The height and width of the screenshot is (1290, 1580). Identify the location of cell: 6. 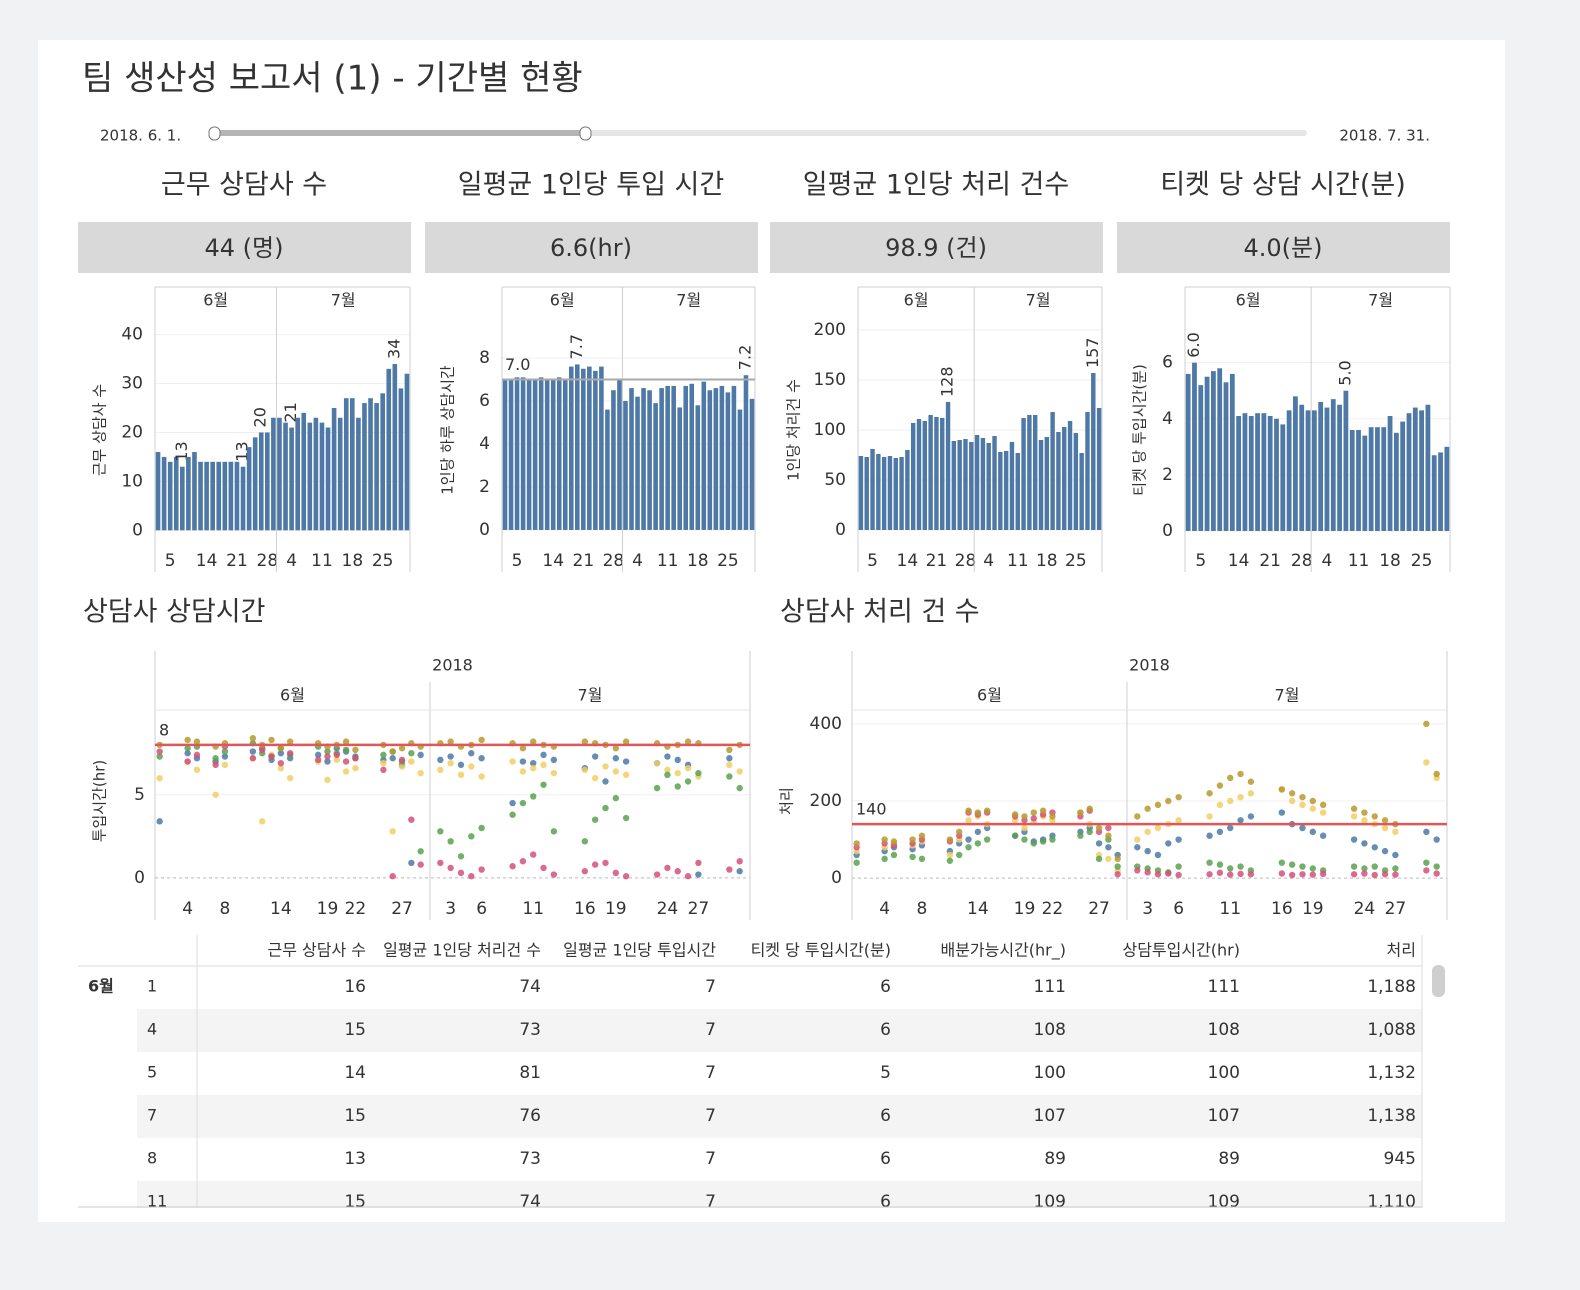
(885, 1202).